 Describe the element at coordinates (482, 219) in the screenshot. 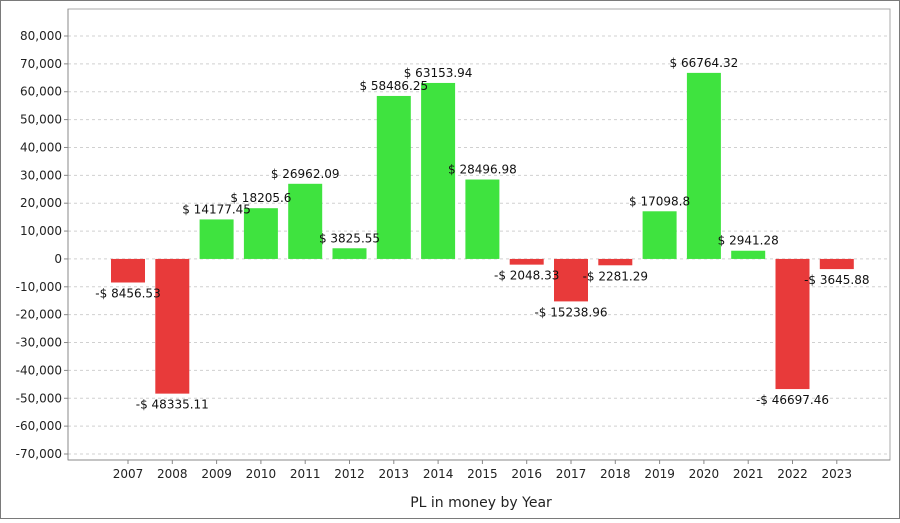

I see `bar-2015` at that location.